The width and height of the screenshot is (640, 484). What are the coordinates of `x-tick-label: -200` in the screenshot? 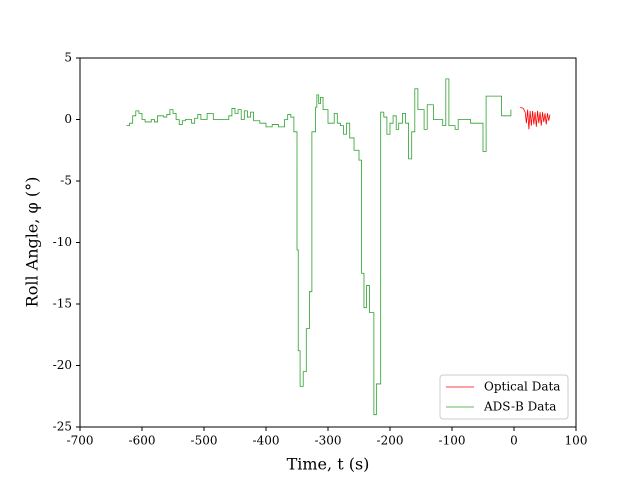 It's located at (390, 441).